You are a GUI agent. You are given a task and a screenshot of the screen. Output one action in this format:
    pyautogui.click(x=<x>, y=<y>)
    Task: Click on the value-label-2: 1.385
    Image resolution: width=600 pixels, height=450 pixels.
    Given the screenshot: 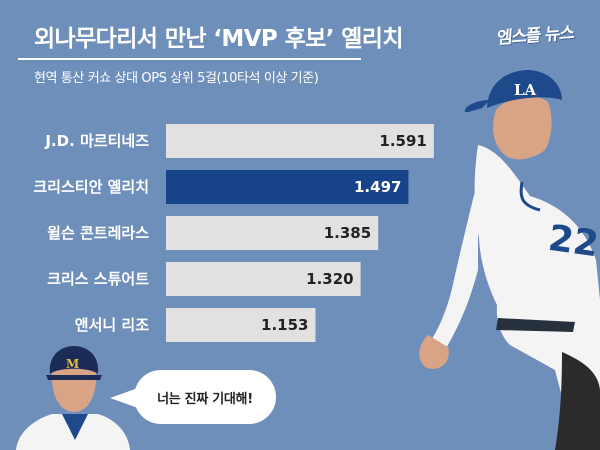 What is the action you would take?
    pyautogui.click(x=347, y=233)
    